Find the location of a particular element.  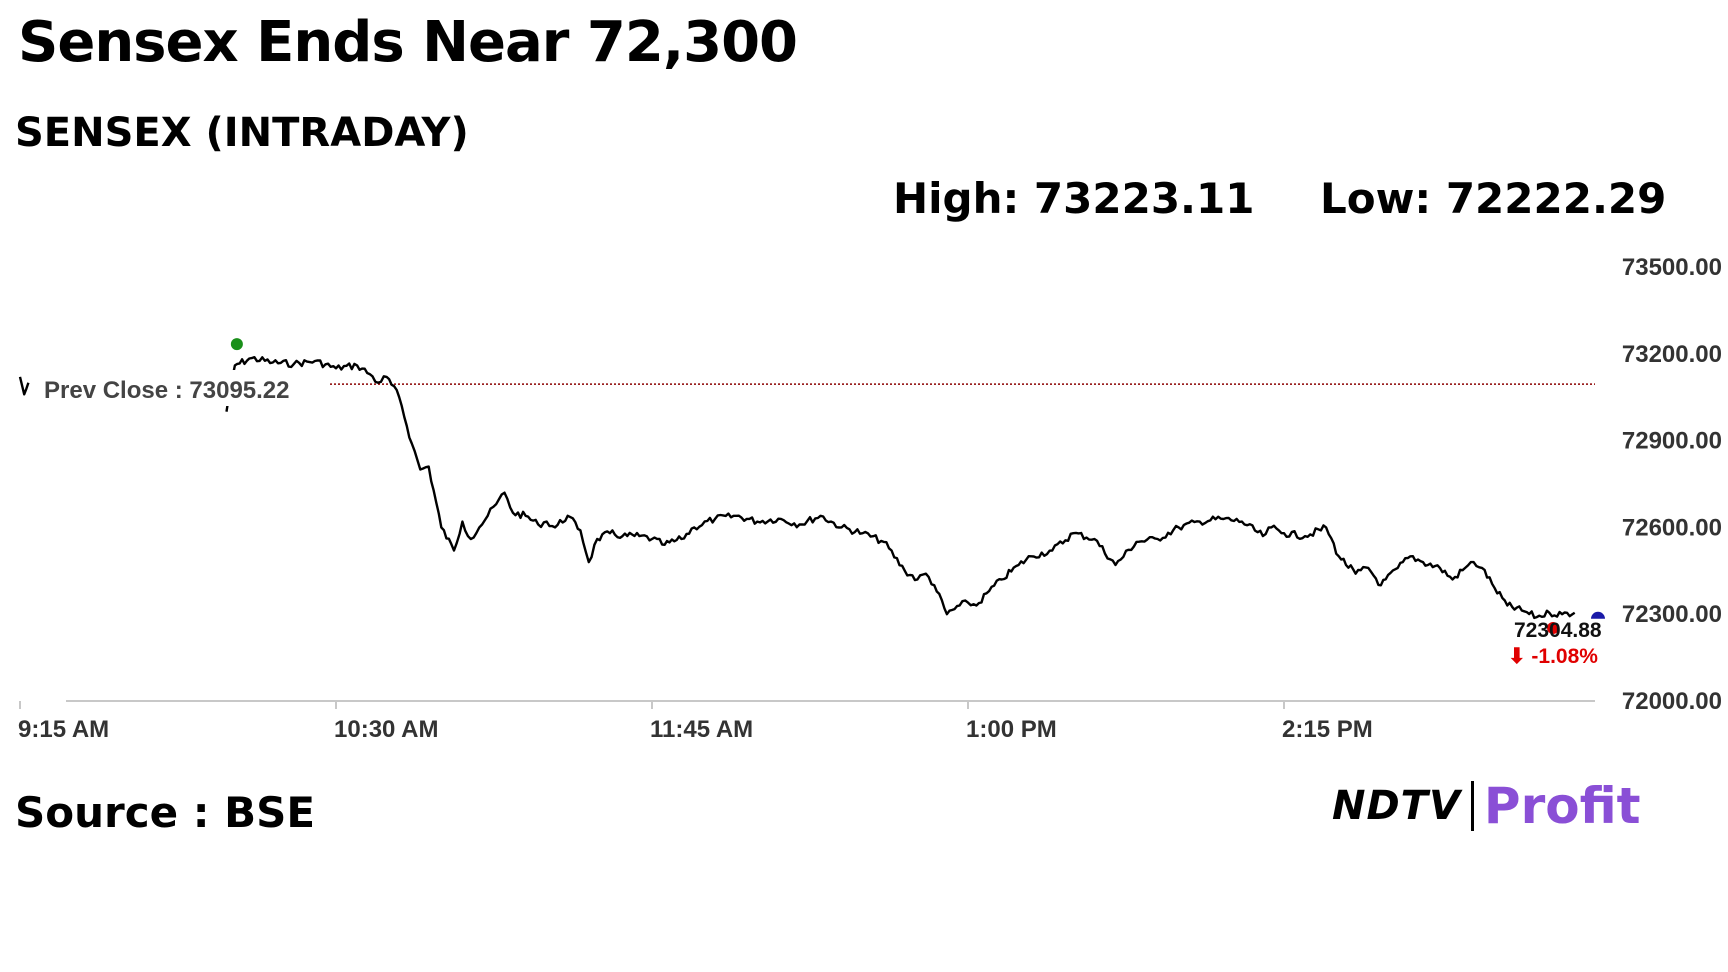

x-axis-ticks: 9:15 AM 10:30 AM 11:45 AM 1:00 PM 2:15 PM is located at coordinates (695, 722).